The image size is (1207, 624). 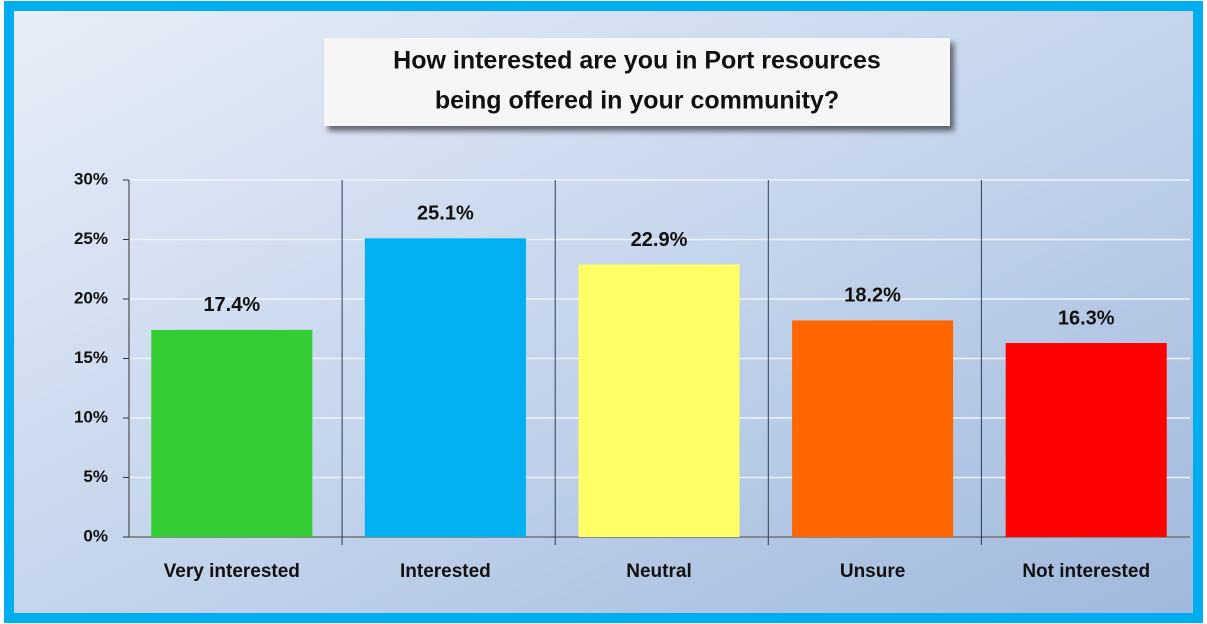 What do you see at coordinates (658, 571) in the screenshot?
I see `x-tick-label: Neutral` at bounding box center [658, 571].